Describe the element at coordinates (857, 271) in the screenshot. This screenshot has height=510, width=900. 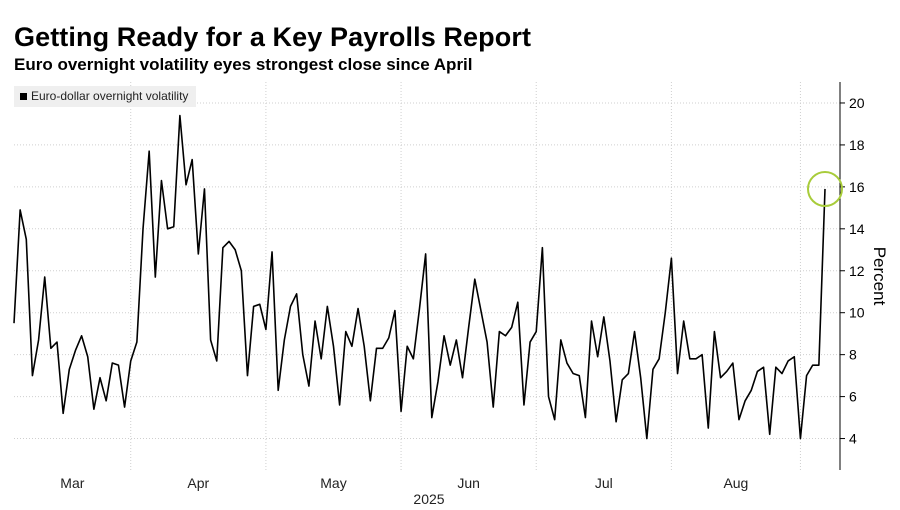
I see `y-tick-label: 12` at that location.